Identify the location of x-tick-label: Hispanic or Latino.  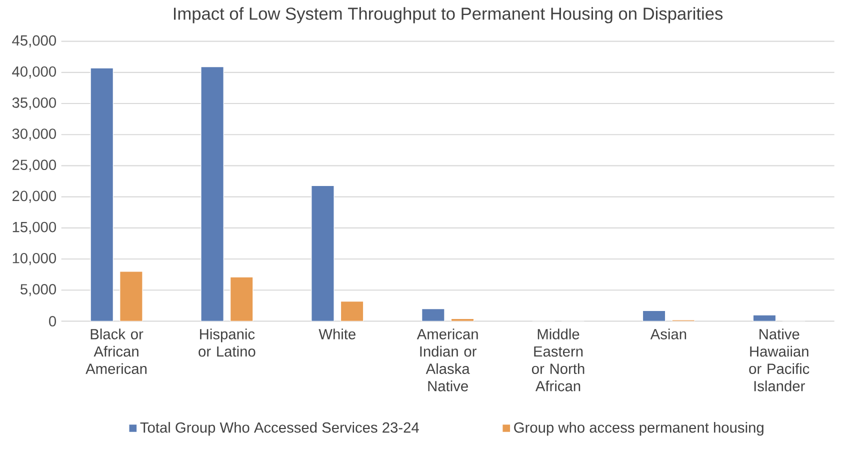
(227, 342).